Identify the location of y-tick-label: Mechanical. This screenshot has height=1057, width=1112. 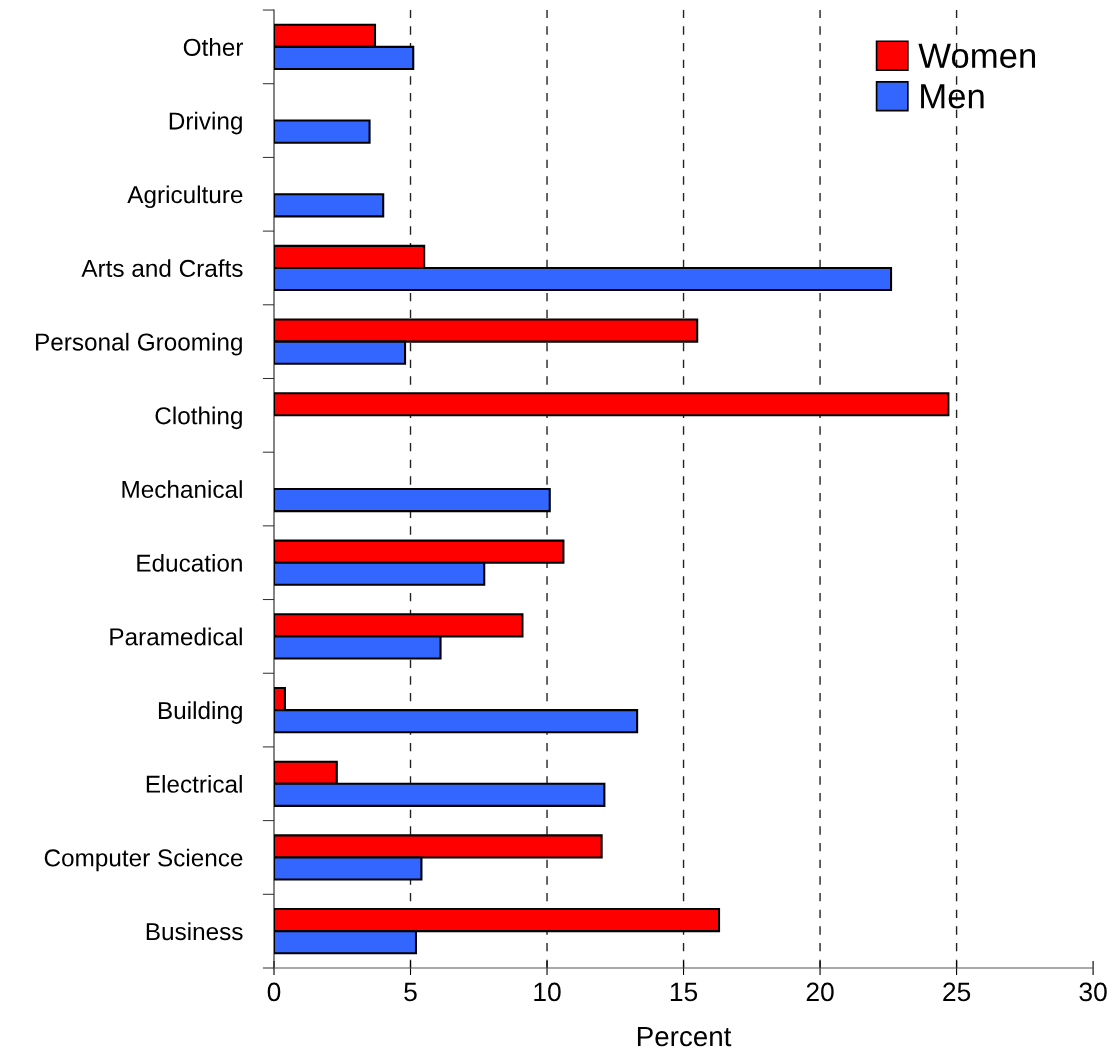
(182, 489).